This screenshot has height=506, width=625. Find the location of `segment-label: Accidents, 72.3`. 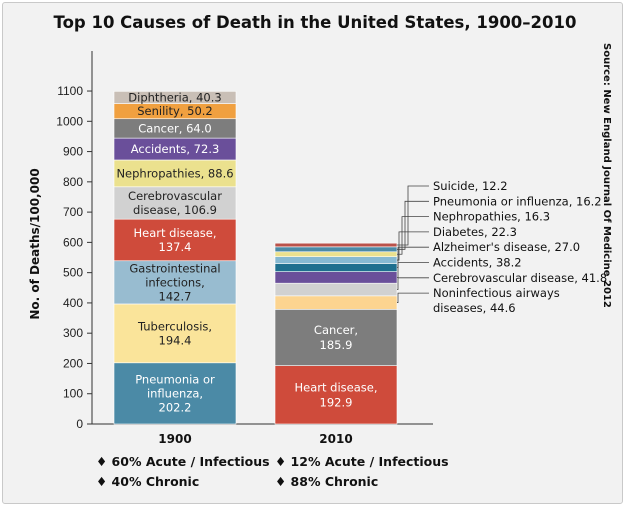

segment-label: Accidents, 72.3 is located at coordinates (175, 149).